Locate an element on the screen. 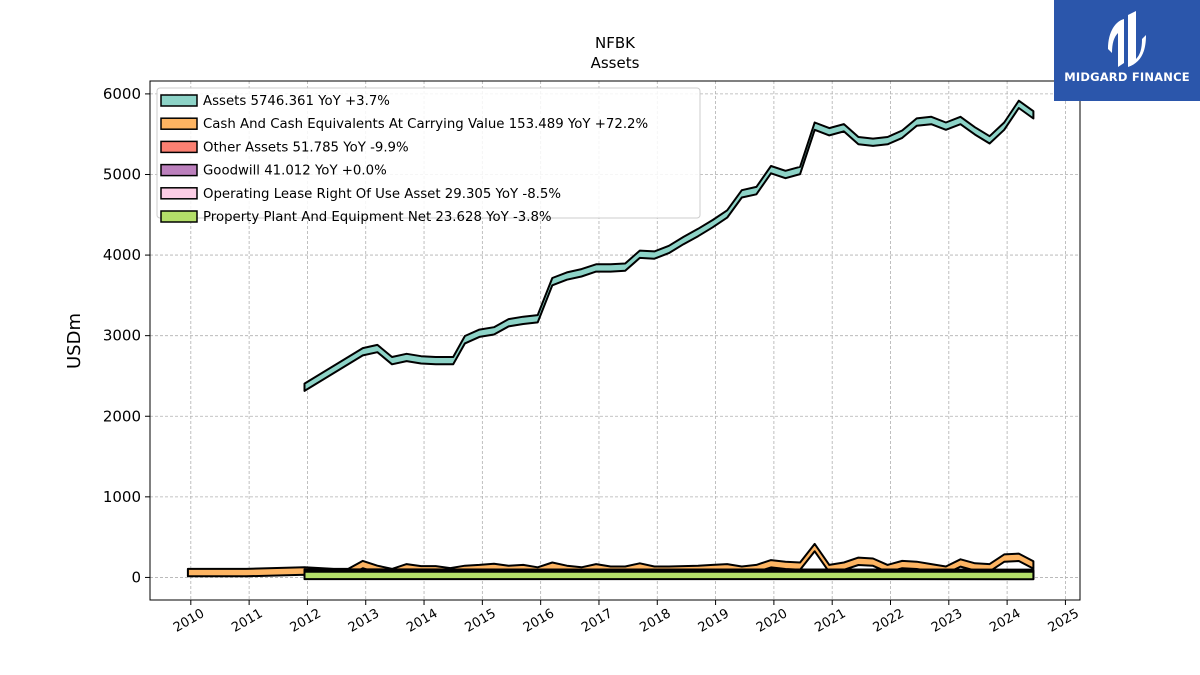  y-tick-label: 6000 is located at coordinates (122, 94).